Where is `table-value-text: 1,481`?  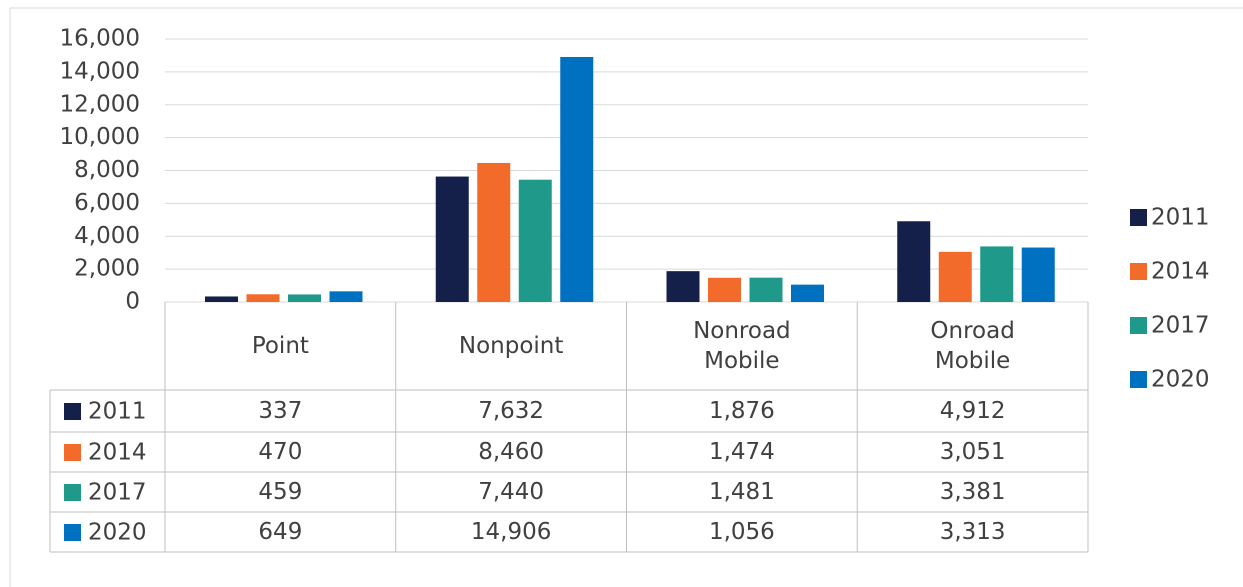
table-value-text: 1,481 is located at coordinates (741, 492).